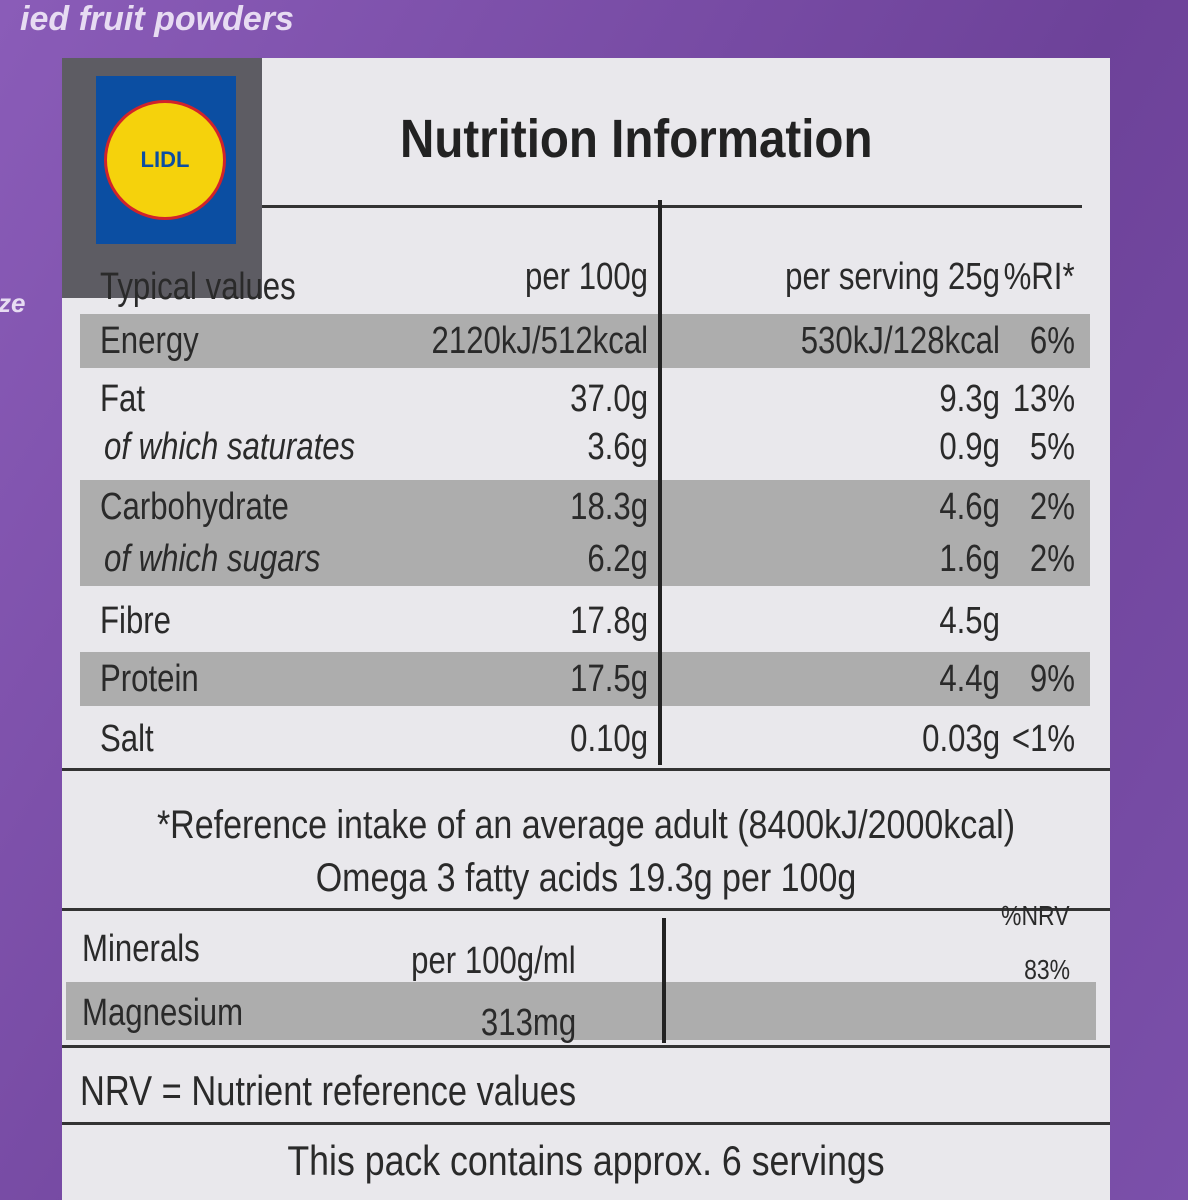  I want to click on cell: 18.3g, so click(609, 507).